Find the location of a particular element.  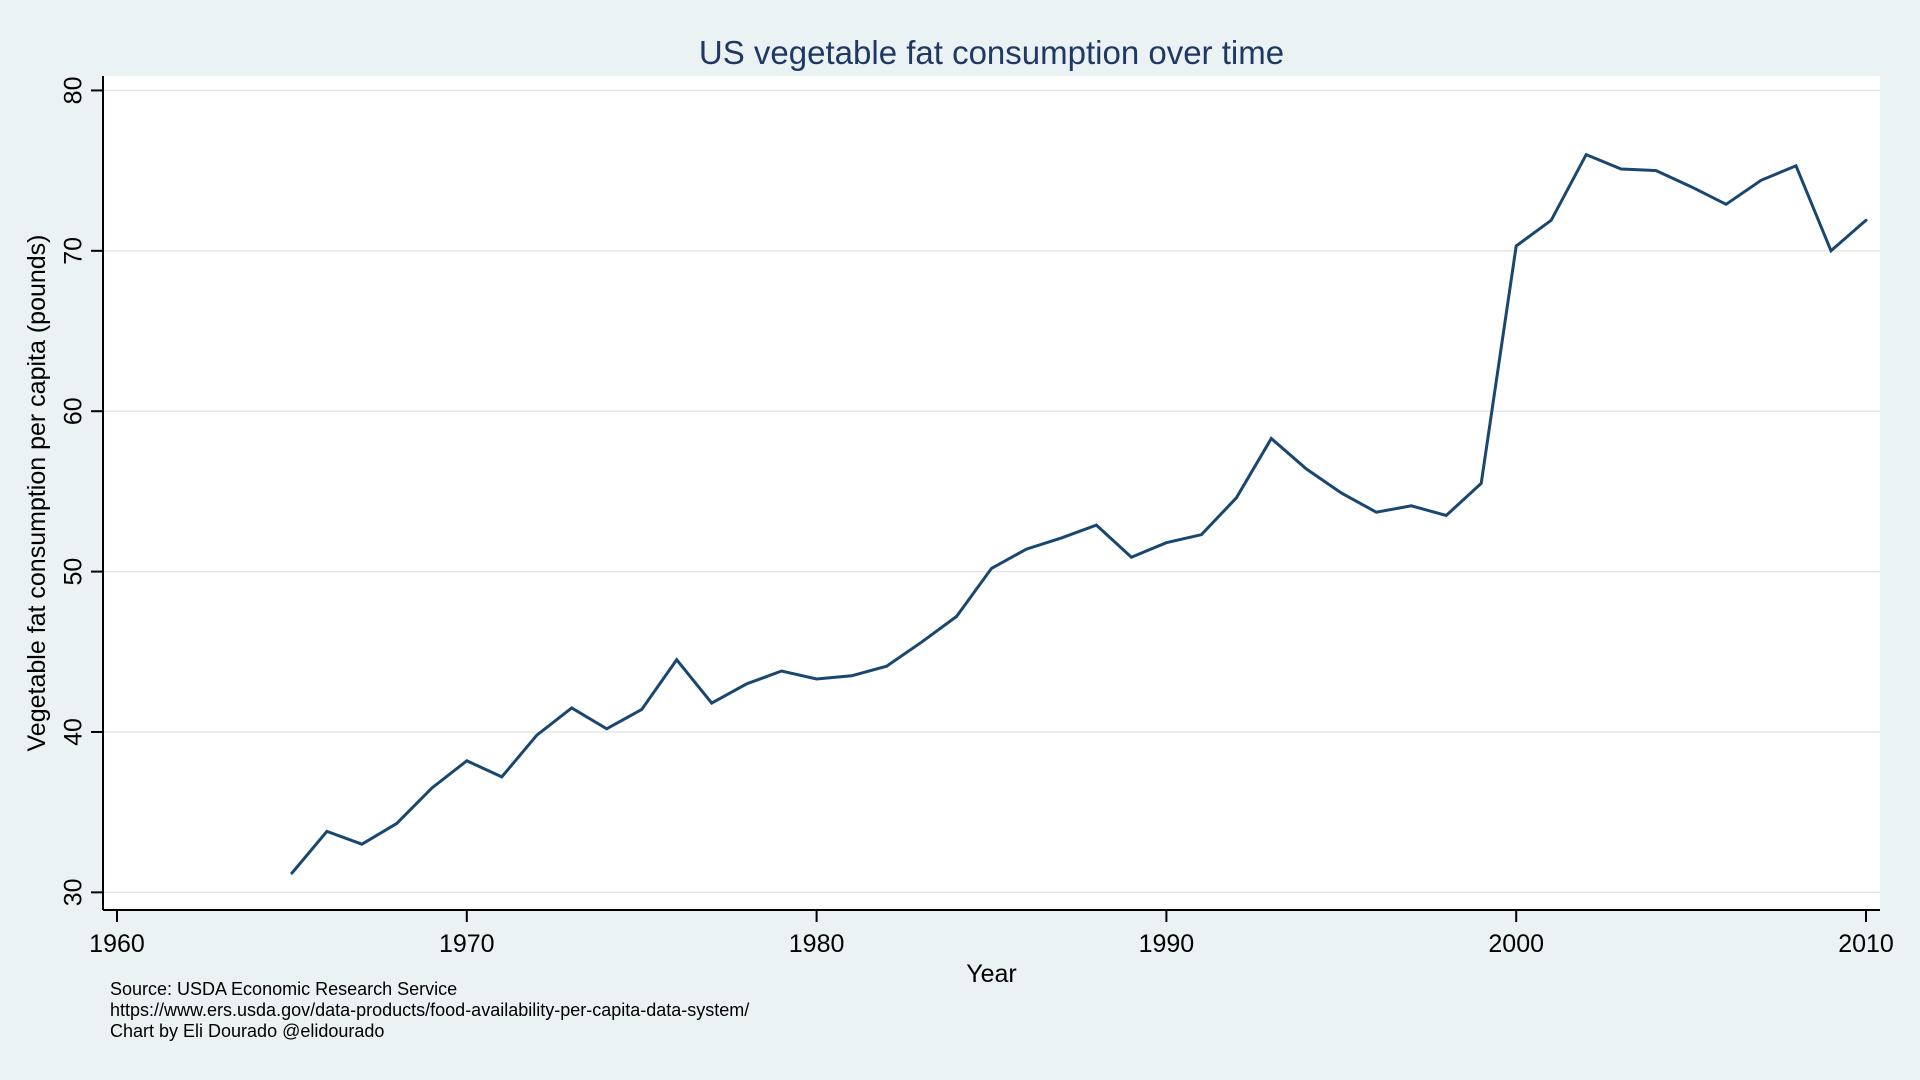

y-tick-label: 80 is located at coordinates (74, 91).